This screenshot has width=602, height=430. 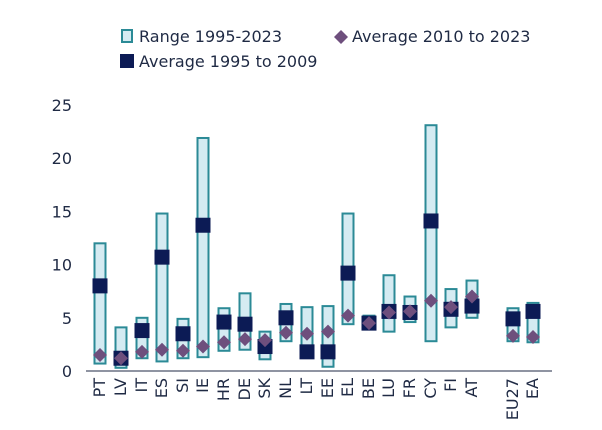 I want to click on avg-2010-2023-marker-fr, so click(x=410, y=311).